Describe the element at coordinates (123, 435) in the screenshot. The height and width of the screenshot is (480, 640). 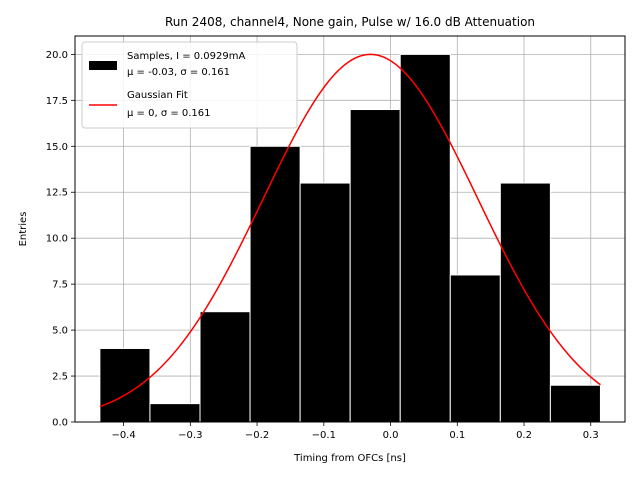
I see `x-tick-label: −0.4` at that location.